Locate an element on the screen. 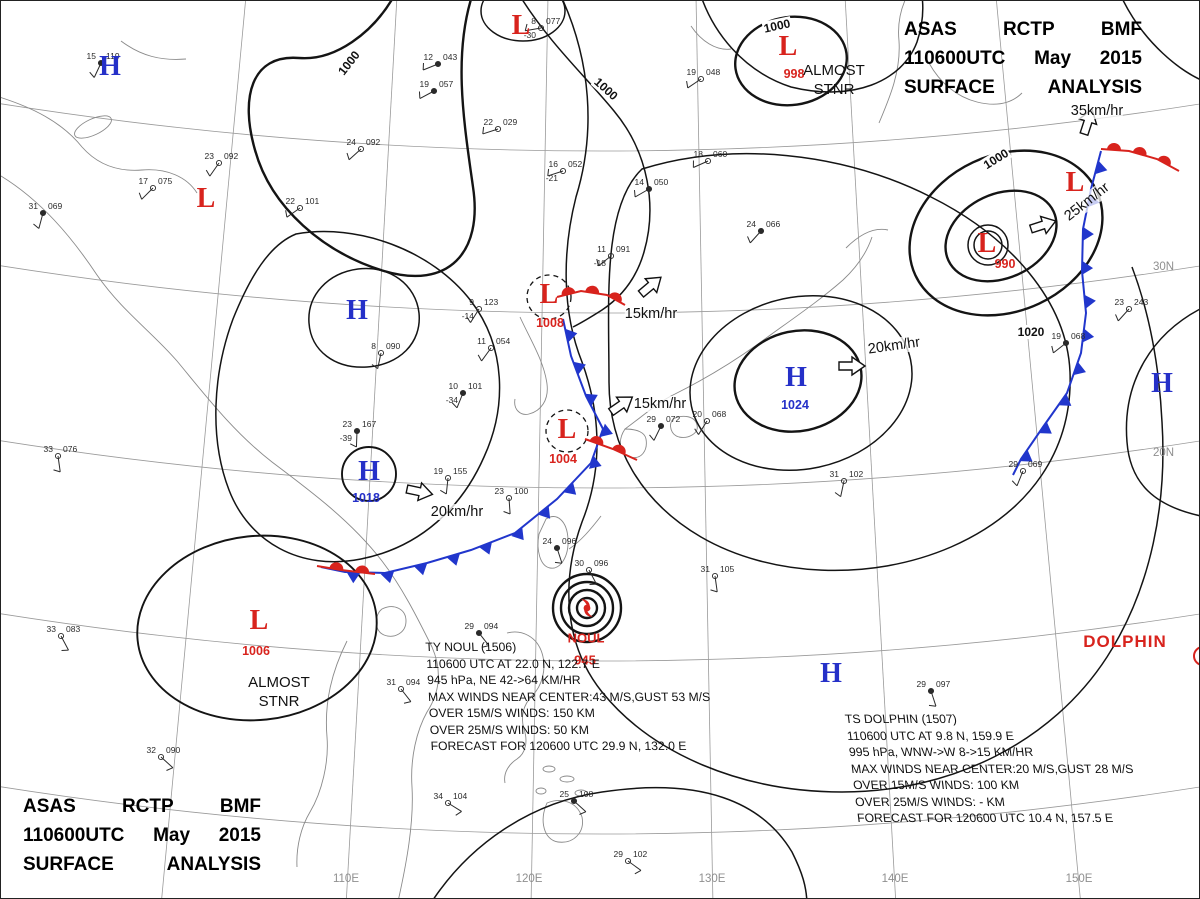 This screenshot has height=899, width=1200. storm-info-line: OVER 25M/S WINDS: 50 KM is located at coordinates (509, 729).